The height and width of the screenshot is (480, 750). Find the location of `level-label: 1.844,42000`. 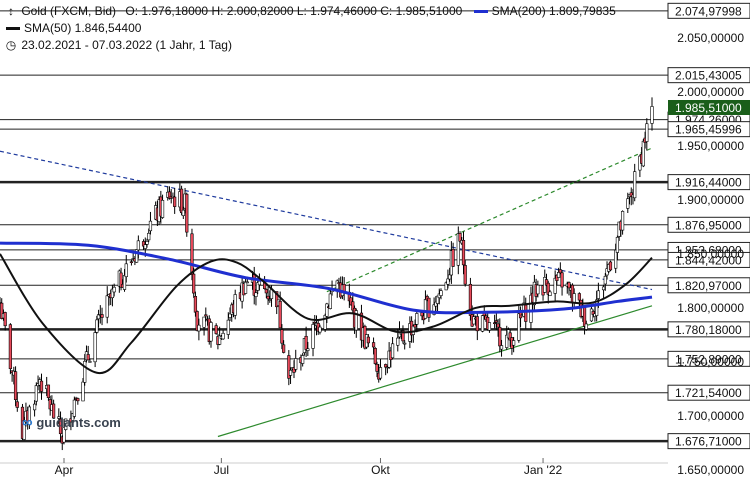

level-label: 1.844,42000 is located at coordinates (708, 260).